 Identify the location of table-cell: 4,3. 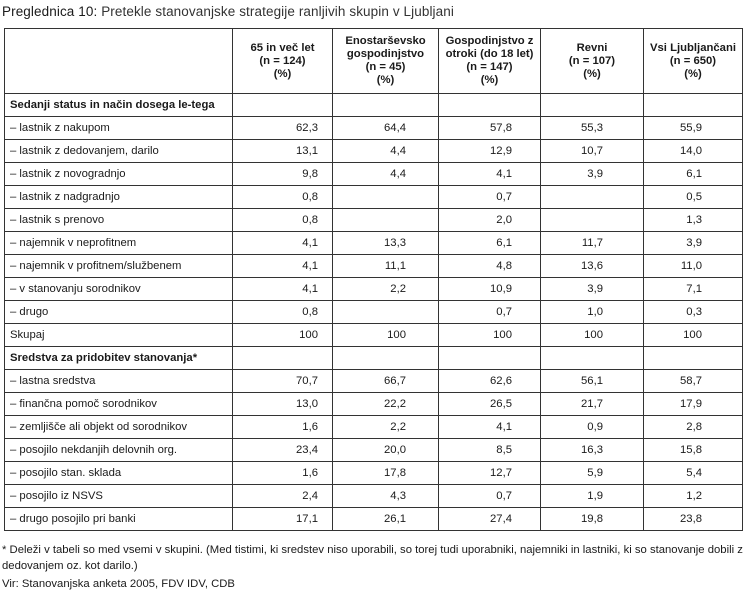
(385, 496).